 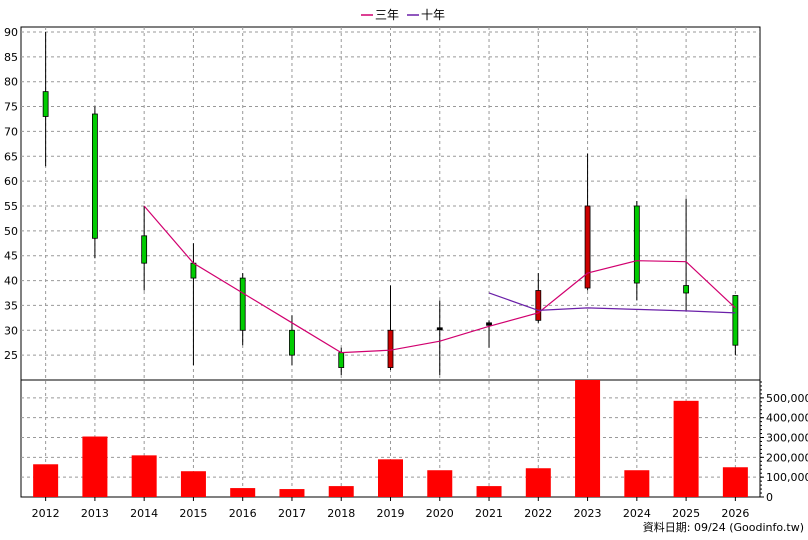 I want to click on x-tick-label: 2024, so click(x=637, y=513).